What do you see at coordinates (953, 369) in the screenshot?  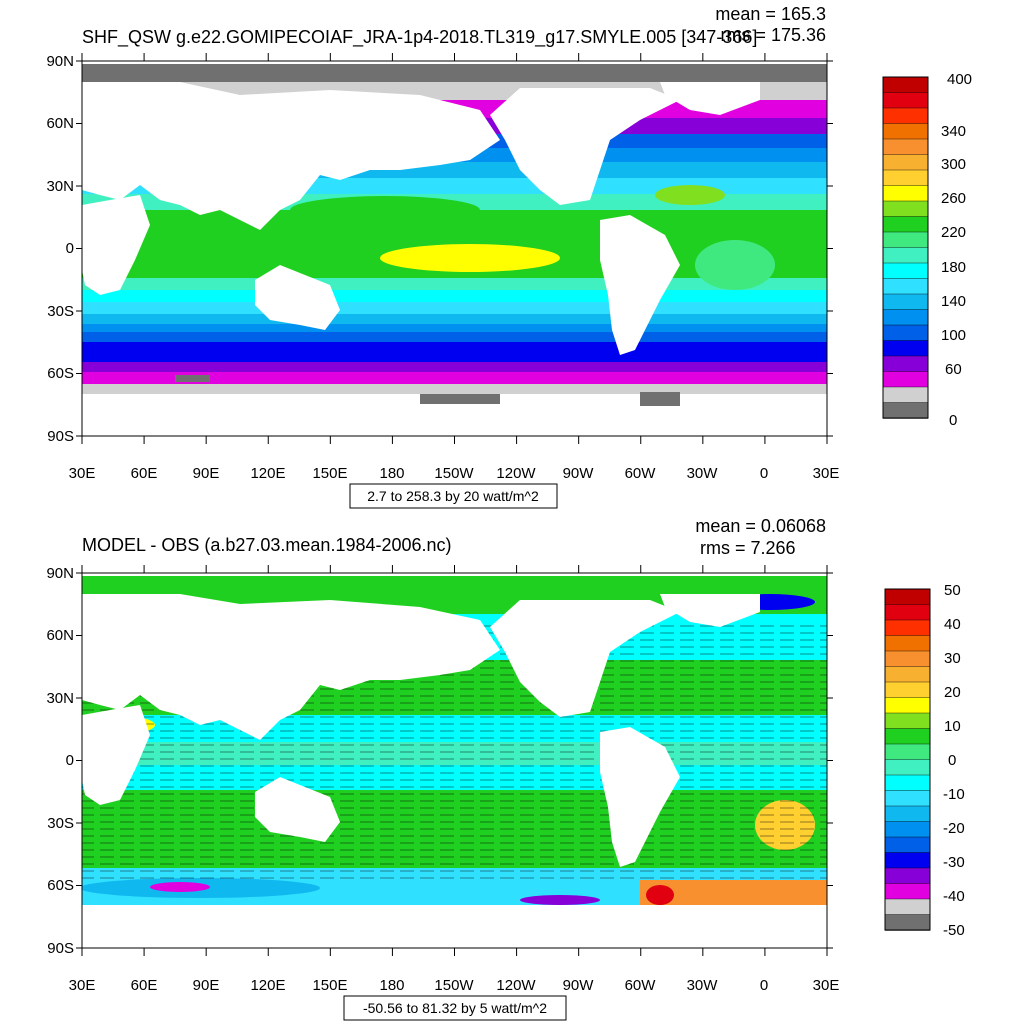 I see `colorbar-label: 60` at bounding box center [953, 369].